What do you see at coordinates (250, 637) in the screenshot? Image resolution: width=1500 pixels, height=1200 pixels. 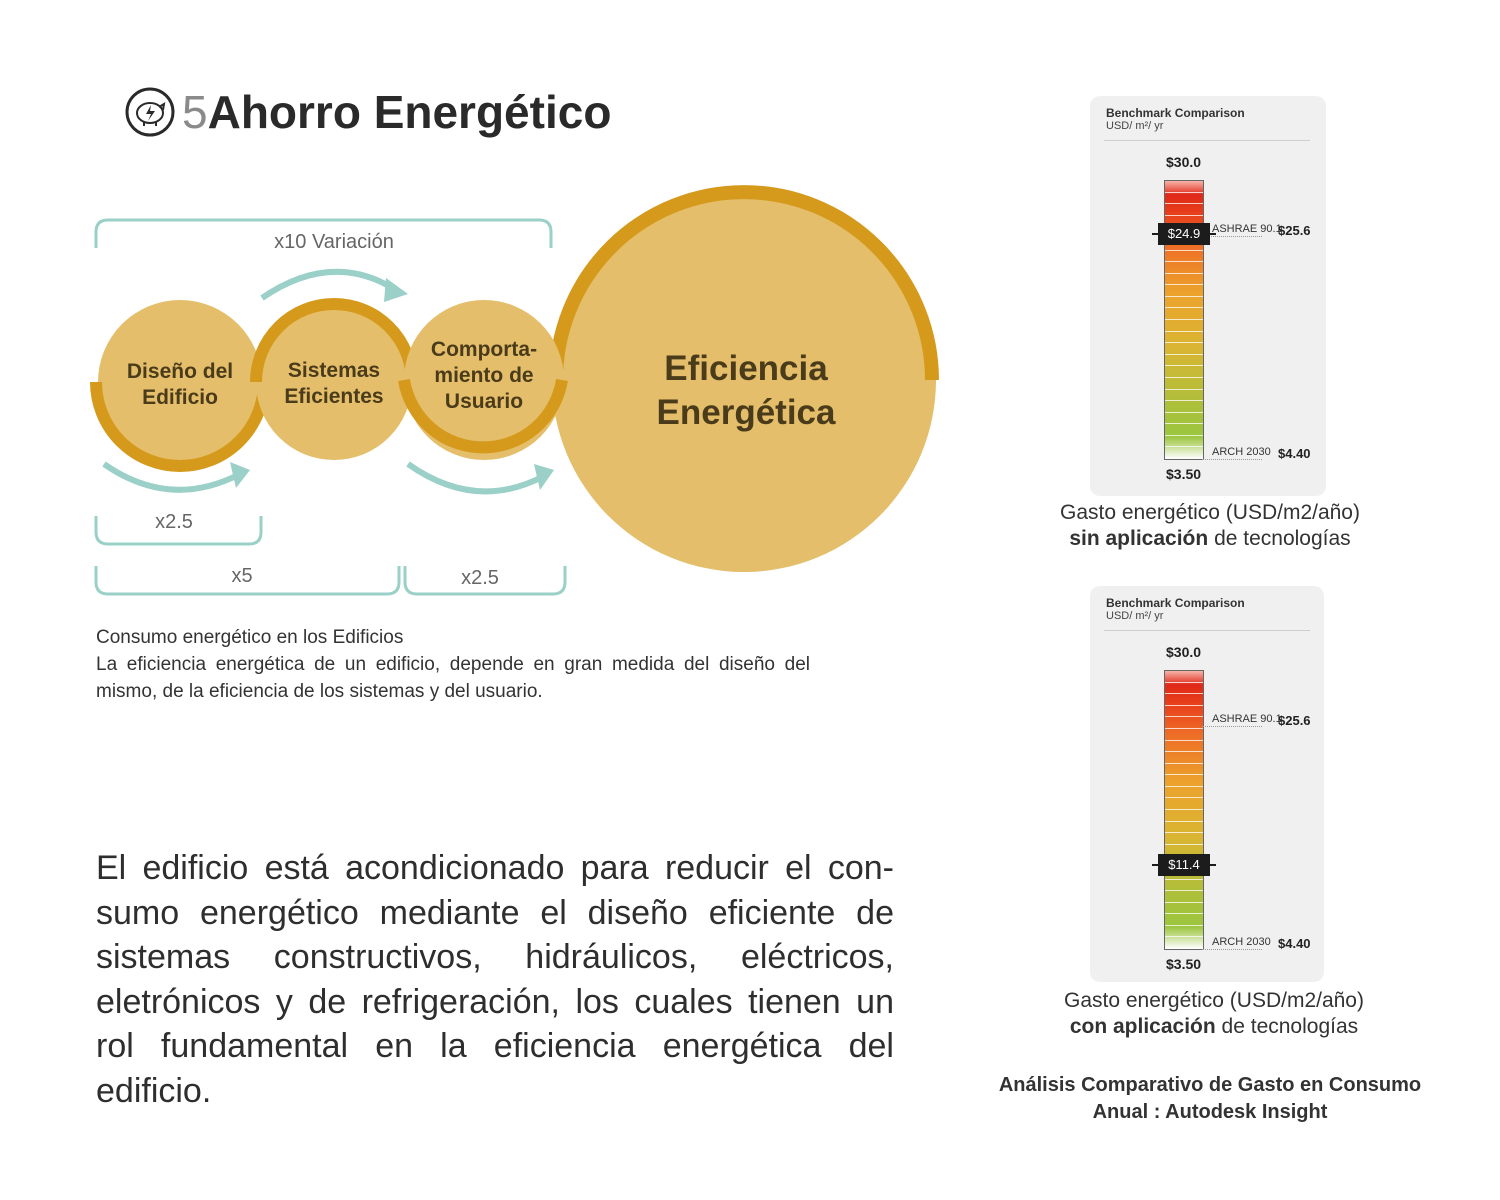 I see `caption-title: Consumo energético en los Edificios` at bounding box center [250, 637].